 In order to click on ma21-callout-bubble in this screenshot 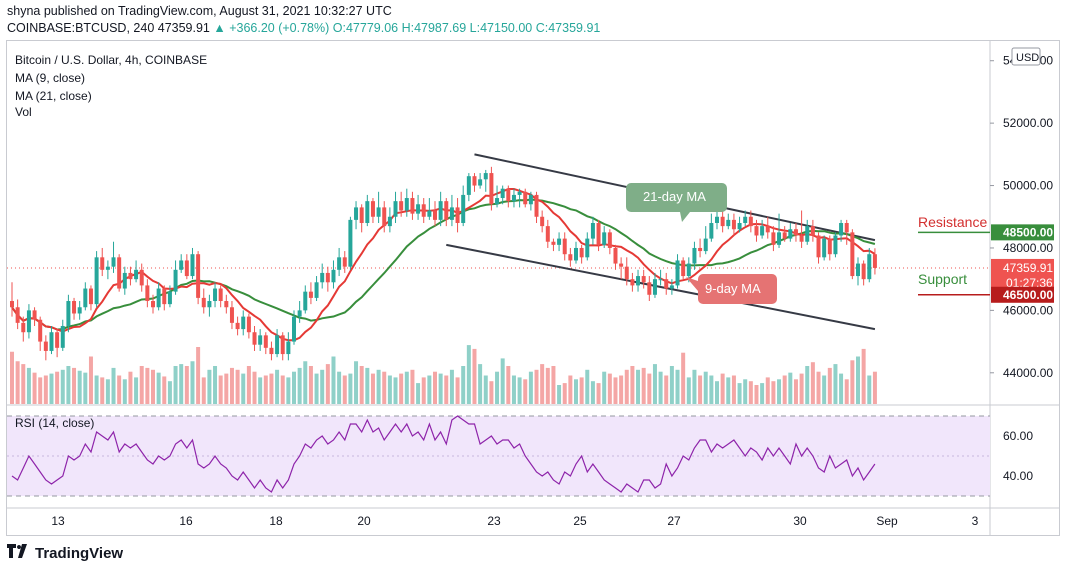, I will do `click(676, 202)`.